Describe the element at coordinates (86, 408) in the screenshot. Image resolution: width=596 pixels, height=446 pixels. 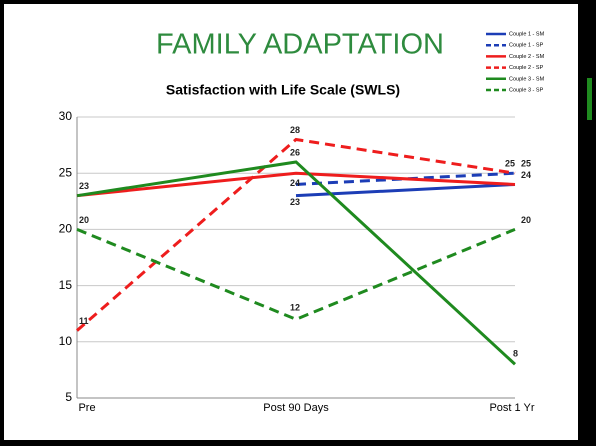
I see `x-tick-label: Pre` at that location.